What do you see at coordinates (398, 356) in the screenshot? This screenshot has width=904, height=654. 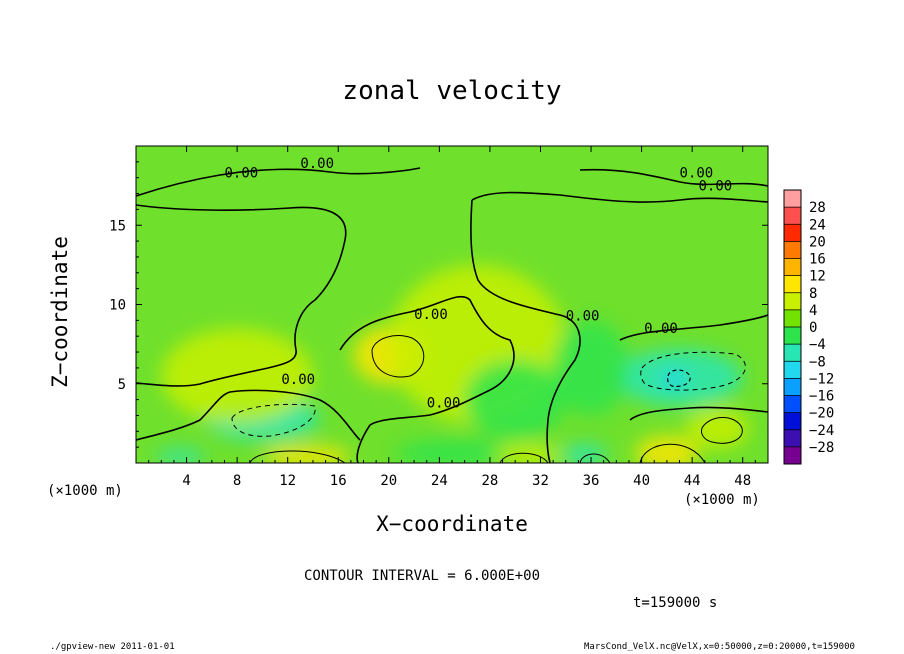 I see `contour-positive-center` at bounding box center [398, 356].